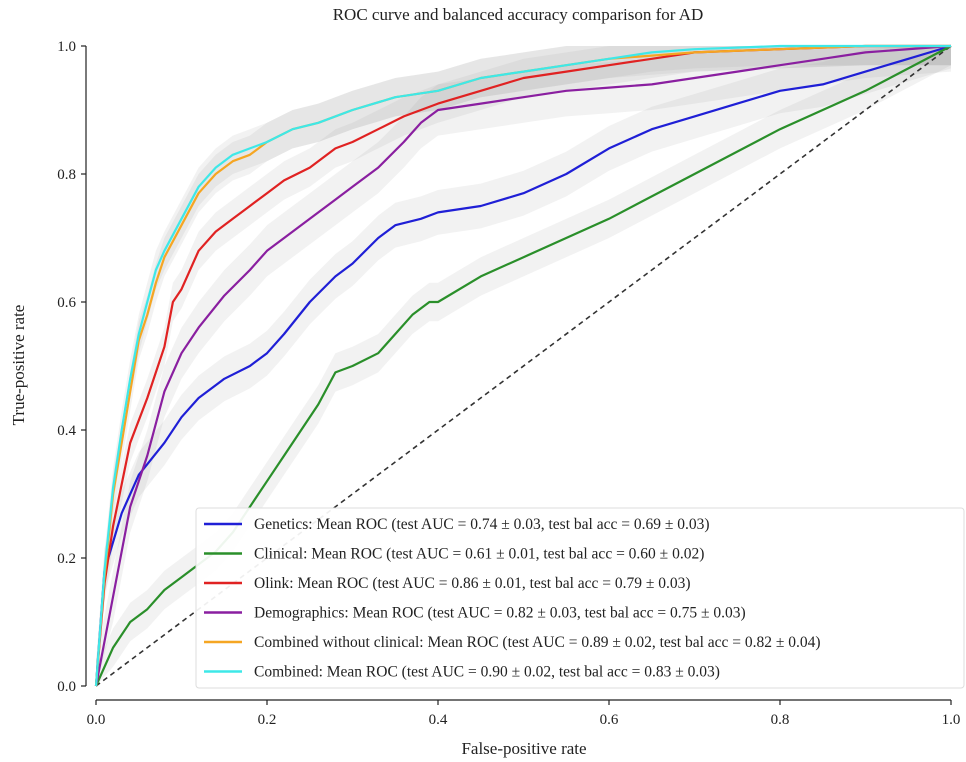 The image size is (966, 762). I want to click on y-tick-label: 0.0, so click(66, 687).